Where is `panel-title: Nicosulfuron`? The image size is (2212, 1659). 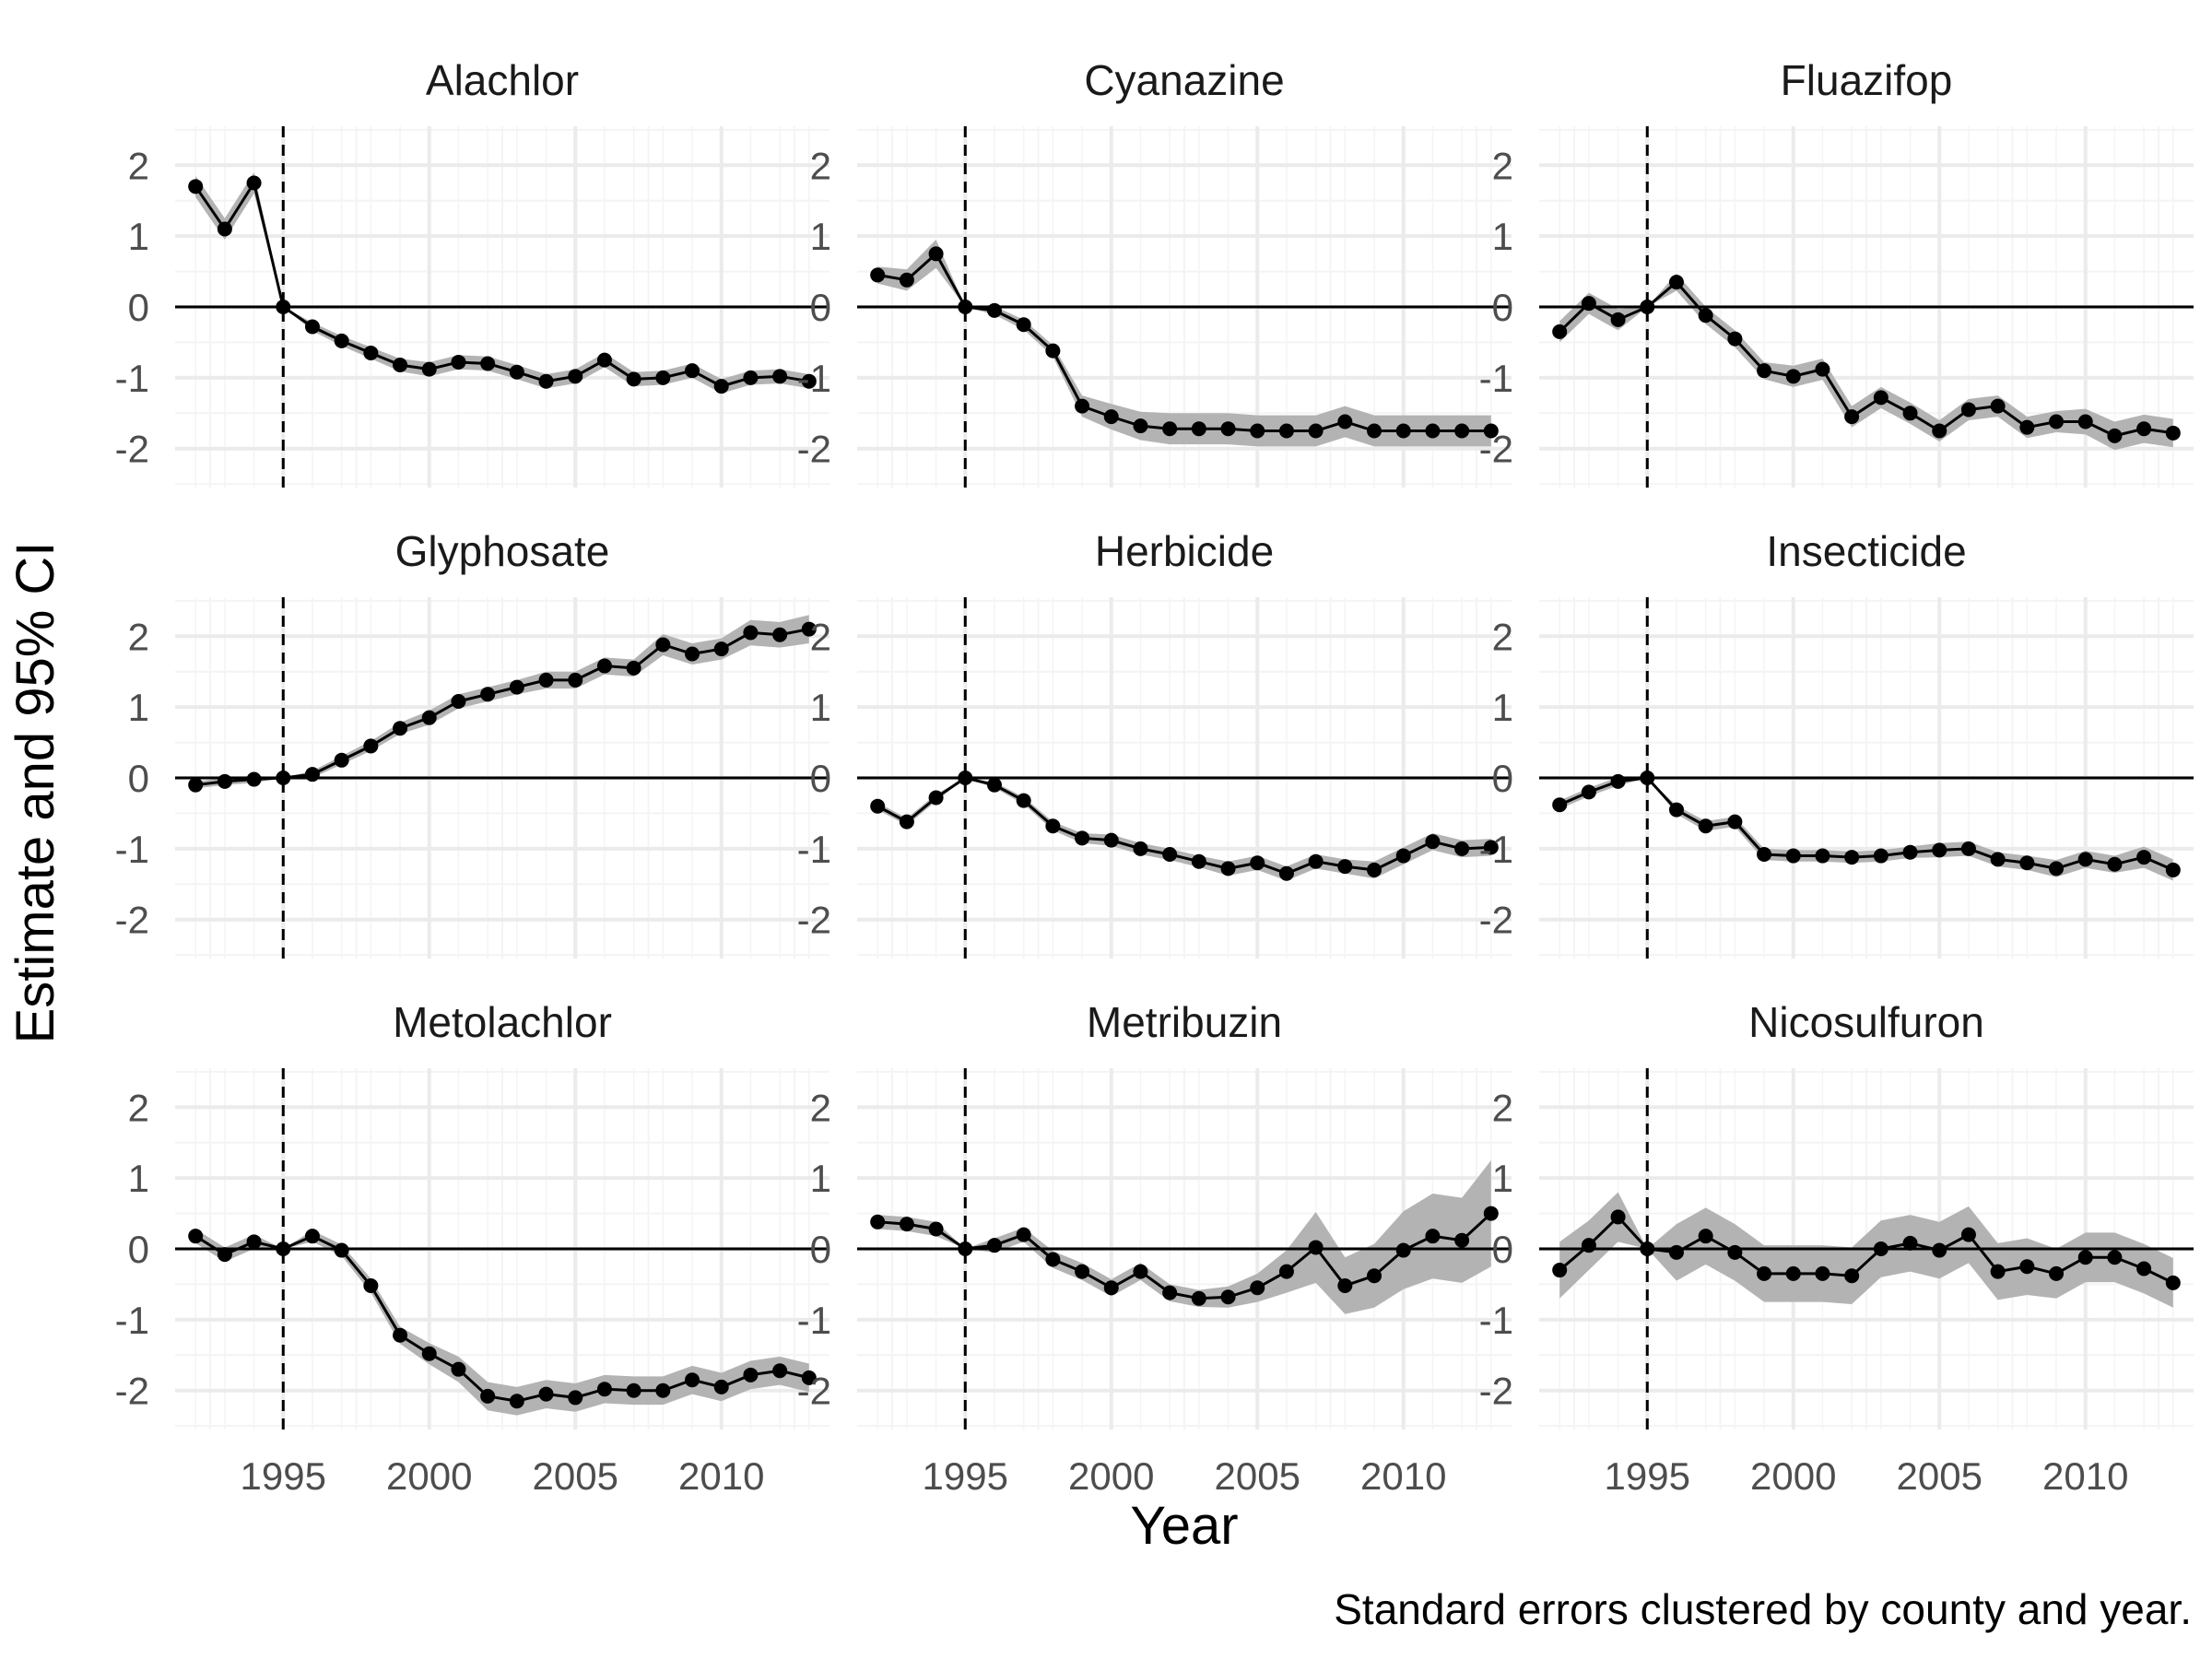
panel-title: Nicosulfuron is located at coordinates (1866, 1022).